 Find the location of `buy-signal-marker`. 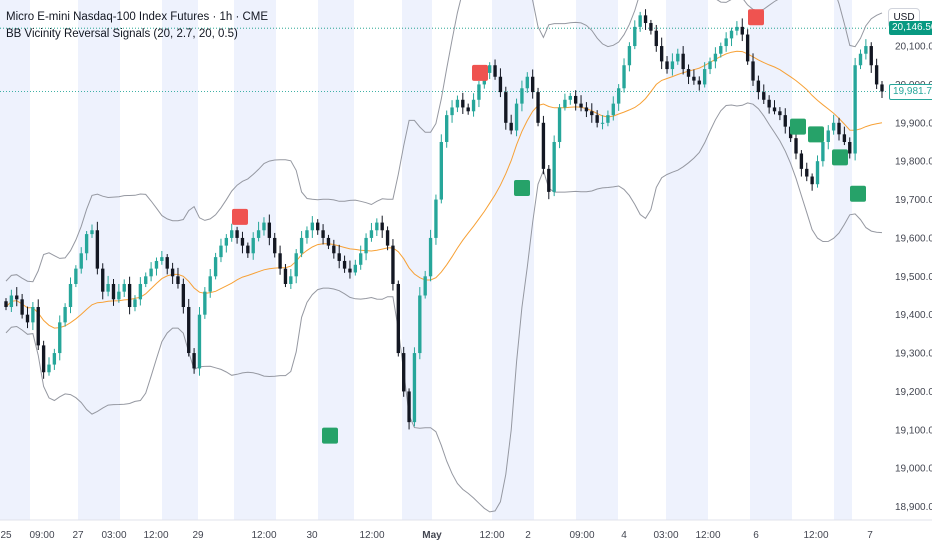

buy-signal-marker is located at coordinates (858, 193).